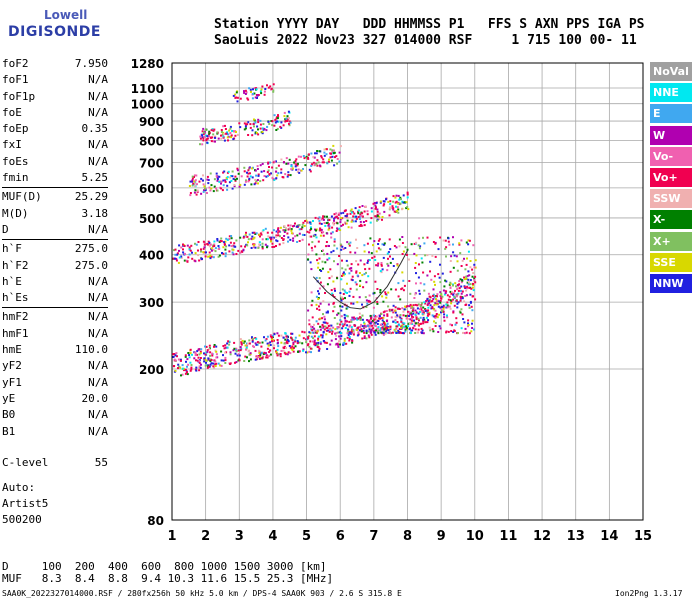 Image resolution: width=700 pixels, height=600 pixels. Describe the element at coordinates (55, 415) in the screenshot. I see `param-row-b0: B0 N/A` at that location.